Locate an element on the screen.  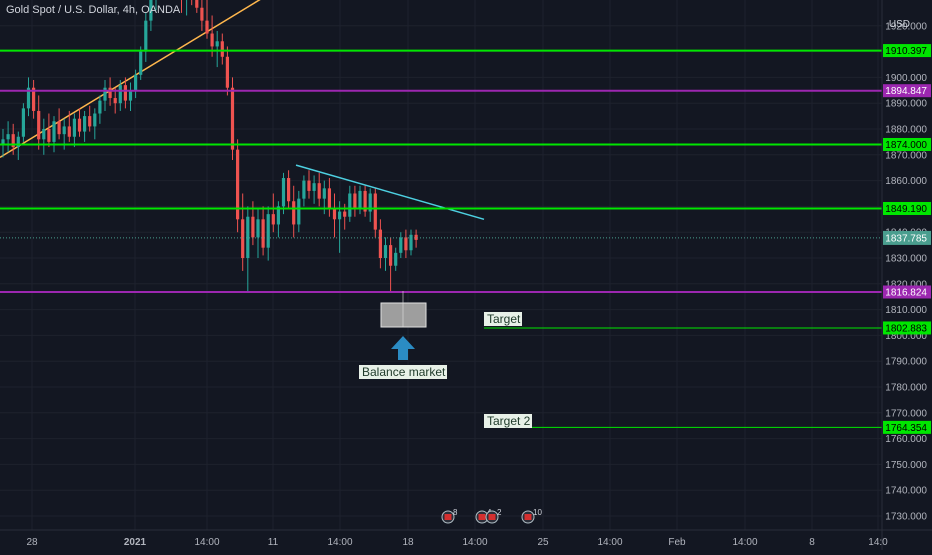
x-tick-label: 28 is located at coordinates (32, 542).